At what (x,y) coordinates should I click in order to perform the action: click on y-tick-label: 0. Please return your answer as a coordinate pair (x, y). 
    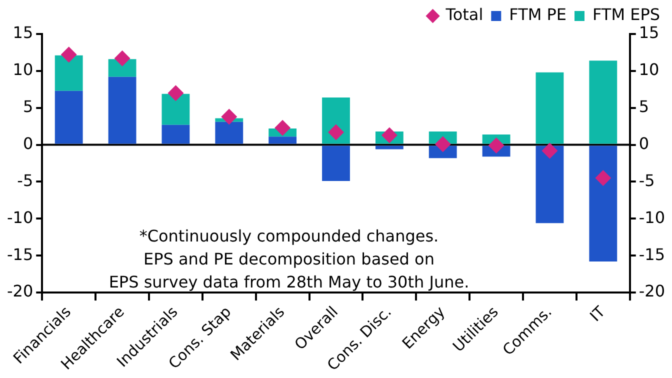
    Looking at the image, I should click on (28, 143).